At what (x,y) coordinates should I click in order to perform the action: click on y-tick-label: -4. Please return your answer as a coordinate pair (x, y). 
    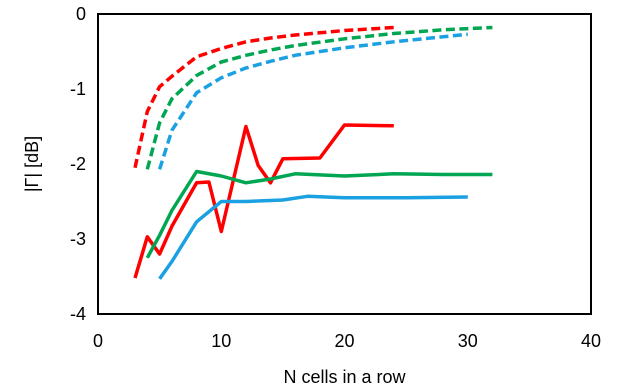
    Looking at the image, I should click on (78, 314).